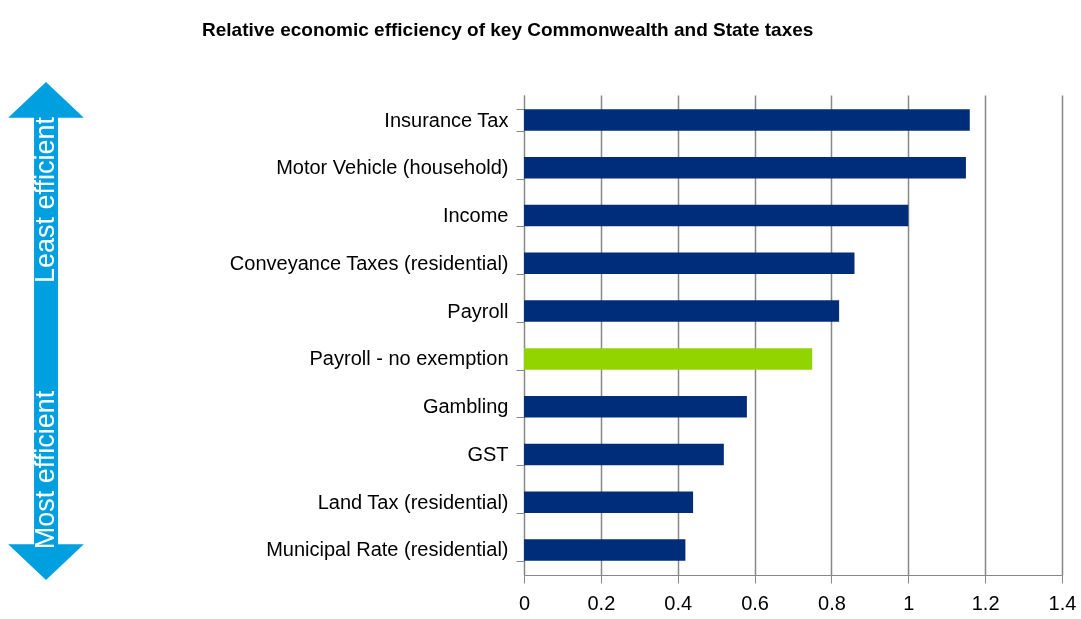 This screenshot has width=1081, height=619. Describe the element at coordinates (369, 262) in the screenshot. I see `y-tick-label: Conveyance Taxes (residential)` at that location.